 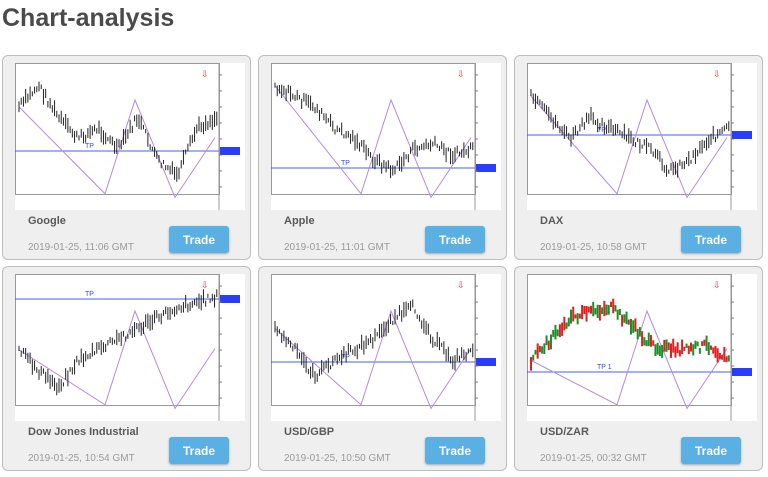 I want to click on analysis-timestamp: 2019-01-25, 11:01 GMT, so click(x=337, y=247).